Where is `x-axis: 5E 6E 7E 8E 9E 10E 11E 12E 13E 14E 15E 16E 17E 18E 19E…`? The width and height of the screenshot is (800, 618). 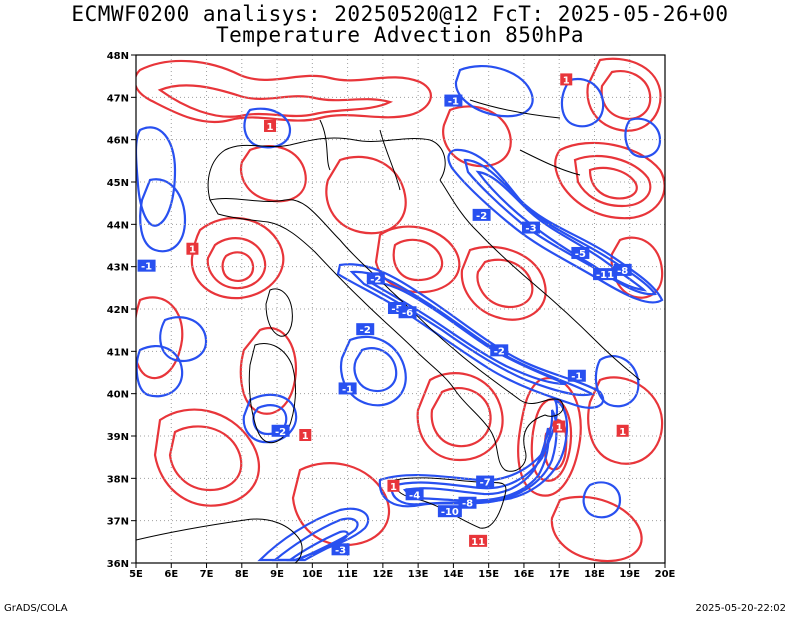
x-axis: 5E 6E 7E 8E 9E 10E 11E 12E 13E 14E 15E 16E 17E 18E 19E… is located at coordinates (402, 571).